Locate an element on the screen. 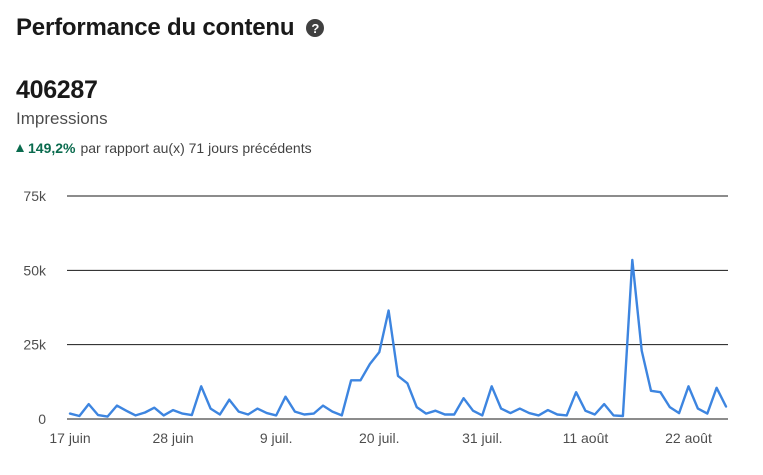 The width and height of the screenshot is (763, 475). x-tick-label: 31 juil. is located at coordinates (482, 438).